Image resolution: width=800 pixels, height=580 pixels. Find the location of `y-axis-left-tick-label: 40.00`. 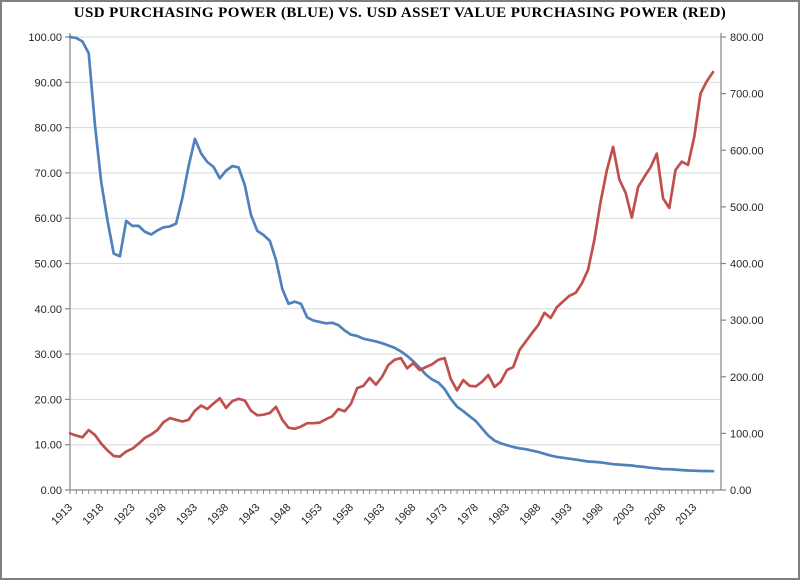

y-axis-left-tick-label: 40.00 is located at coordinates (48, 310).